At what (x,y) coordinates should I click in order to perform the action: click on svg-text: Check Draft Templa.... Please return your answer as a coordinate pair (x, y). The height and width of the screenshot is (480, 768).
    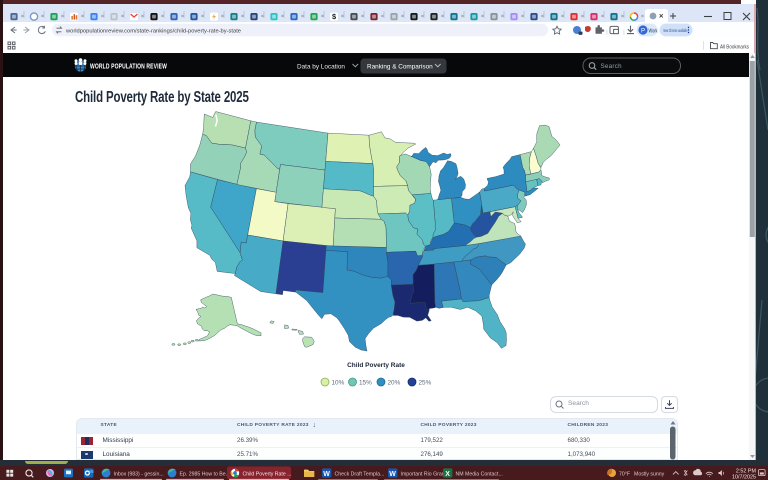
    Looking at the image, I should click on (360, 474).